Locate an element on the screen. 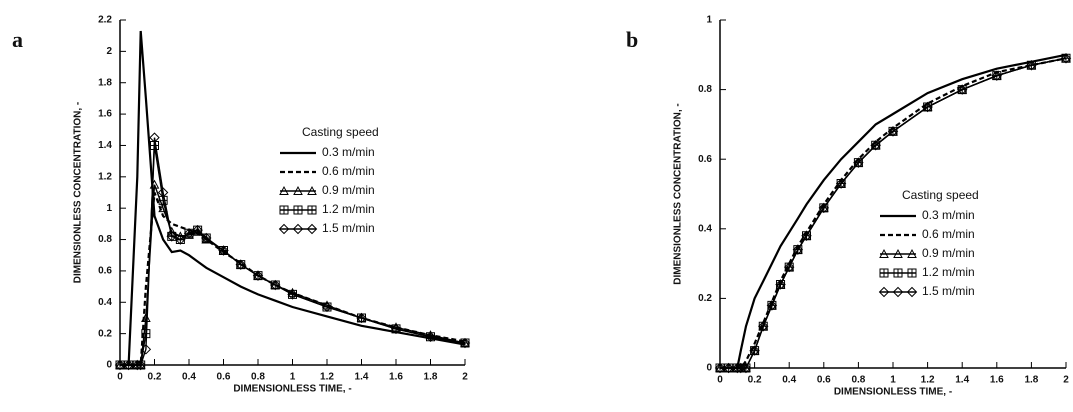 This screenshot has height=412, width=1073. x-tick-label: 1 is located at coordinates (893, 380).